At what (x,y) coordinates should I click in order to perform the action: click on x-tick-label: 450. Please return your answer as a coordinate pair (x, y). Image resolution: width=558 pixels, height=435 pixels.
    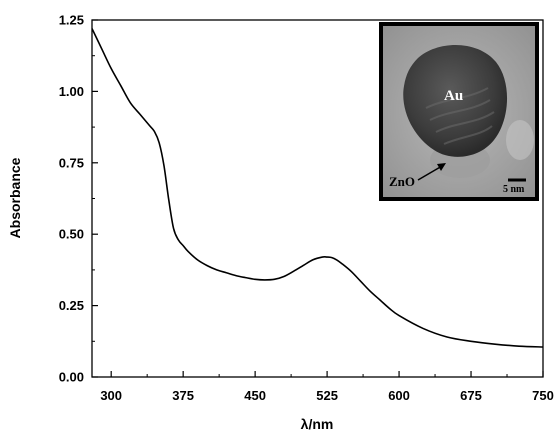
    Looking at the image, I should click on (255, 395).